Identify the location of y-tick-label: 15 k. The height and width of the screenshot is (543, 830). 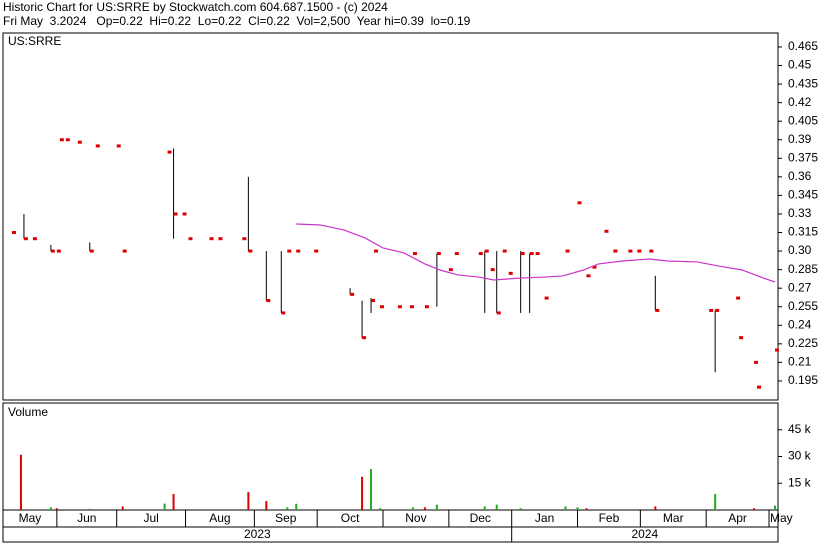
(800, 482).